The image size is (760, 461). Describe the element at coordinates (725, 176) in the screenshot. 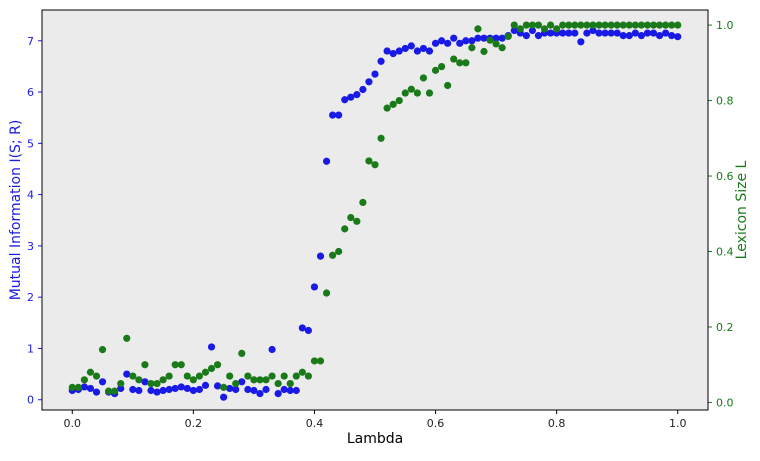

I see `right-y-tick-label: 0.6` at that location.